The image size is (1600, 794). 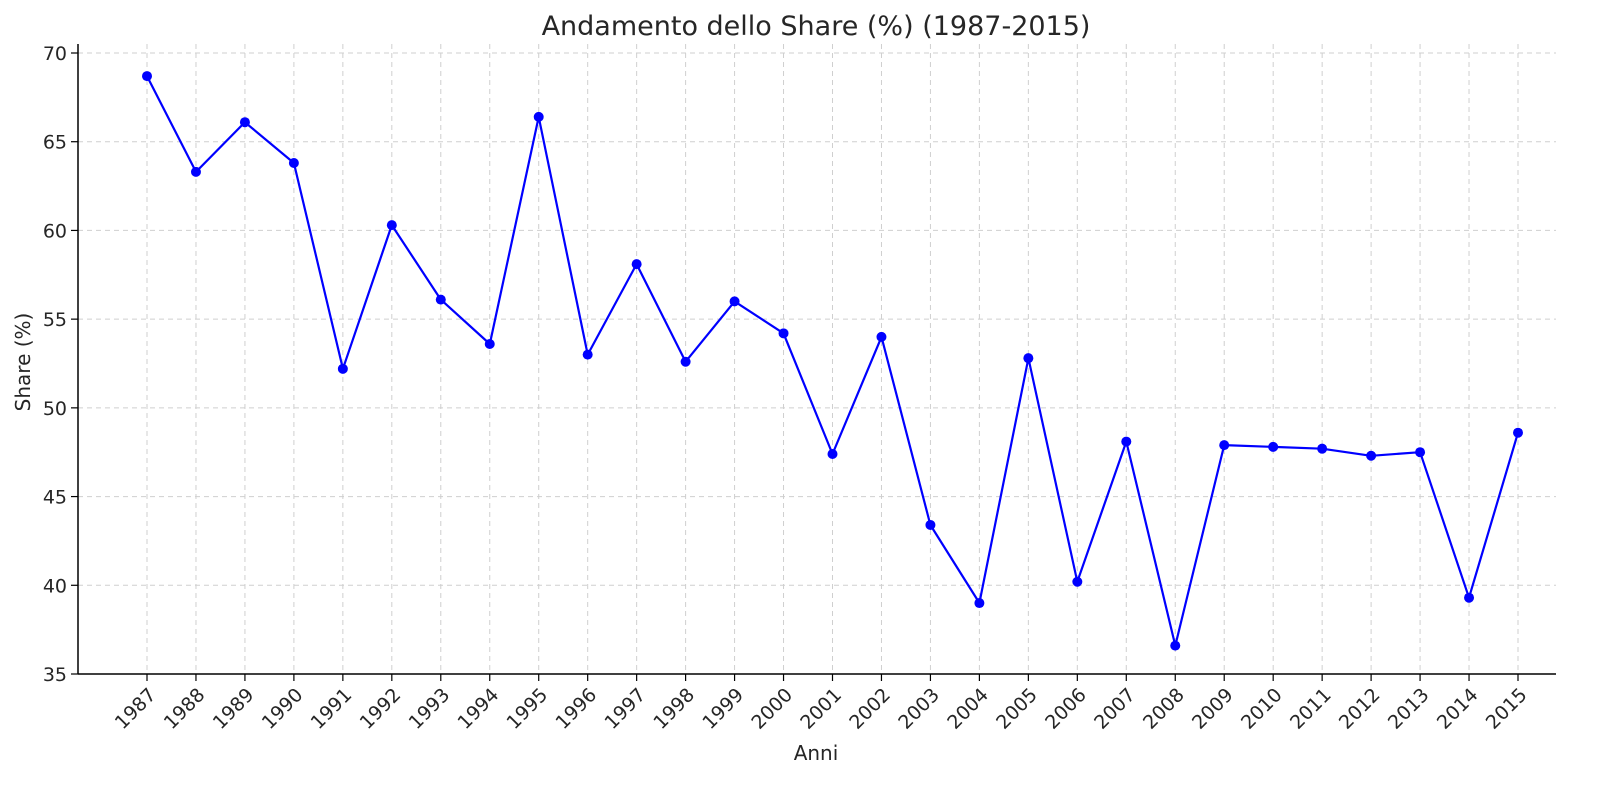 I want to click on y-tick-label: 35, so click(x=55, y=675).